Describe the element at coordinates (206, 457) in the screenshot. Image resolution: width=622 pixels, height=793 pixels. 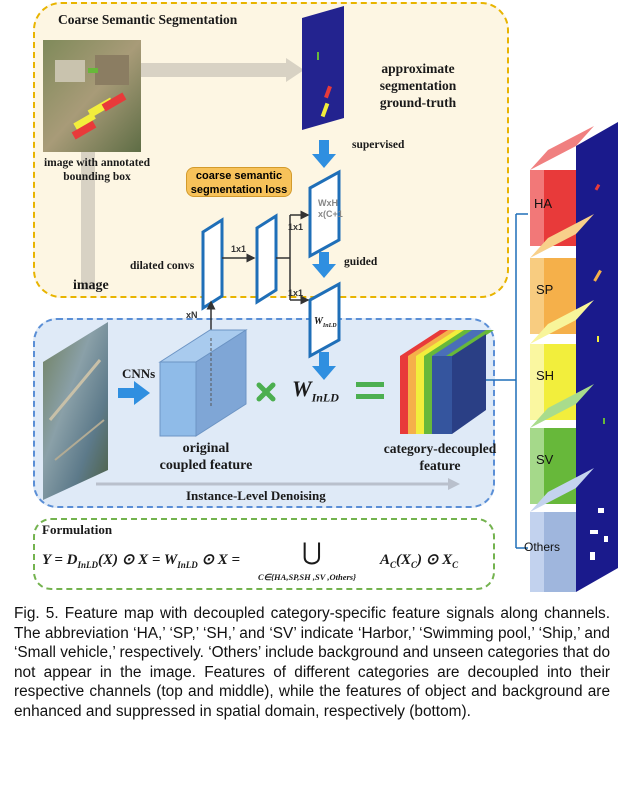
I see `coupled-feature-label: original coupled feature` at that location.